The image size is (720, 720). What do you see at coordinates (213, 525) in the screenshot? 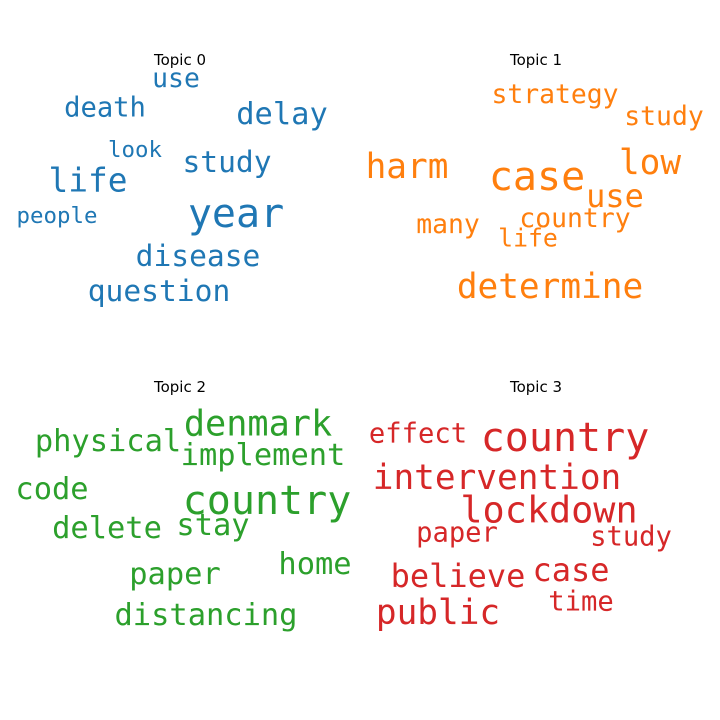
I see `word-stay: stay` at bounding box center [213, 525].